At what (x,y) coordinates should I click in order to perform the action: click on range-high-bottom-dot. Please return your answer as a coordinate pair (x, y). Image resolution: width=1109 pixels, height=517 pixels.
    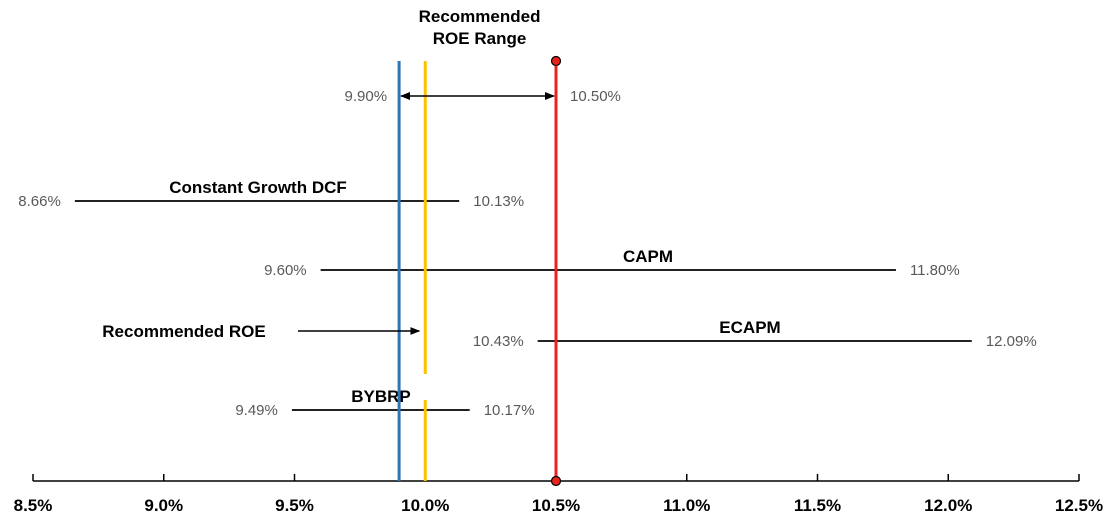
    Looking at the image, I should click on (556, 481).